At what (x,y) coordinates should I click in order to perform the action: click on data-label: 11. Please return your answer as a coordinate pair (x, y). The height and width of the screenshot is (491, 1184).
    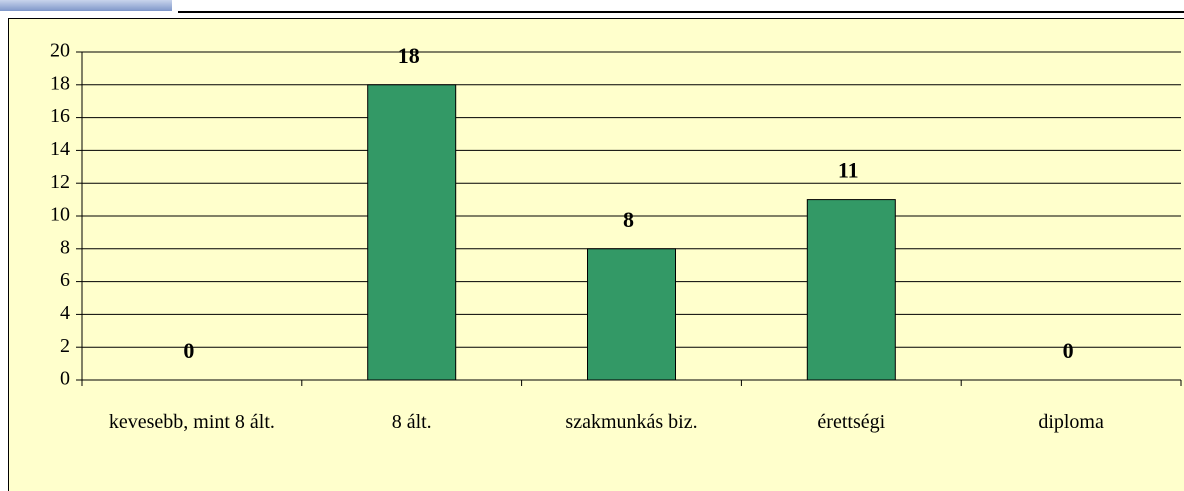
    Looking at the image, I should click on (848, 170).